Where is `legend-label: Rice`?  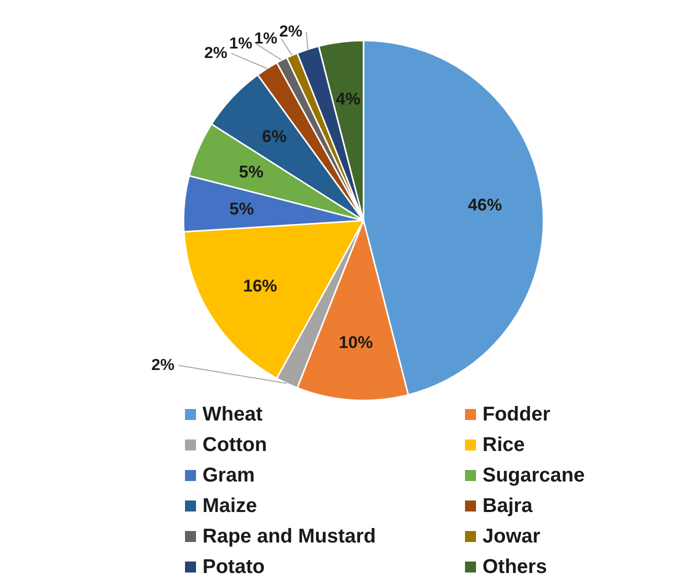 legend-label: Rice is located at coordinates (503, 445).